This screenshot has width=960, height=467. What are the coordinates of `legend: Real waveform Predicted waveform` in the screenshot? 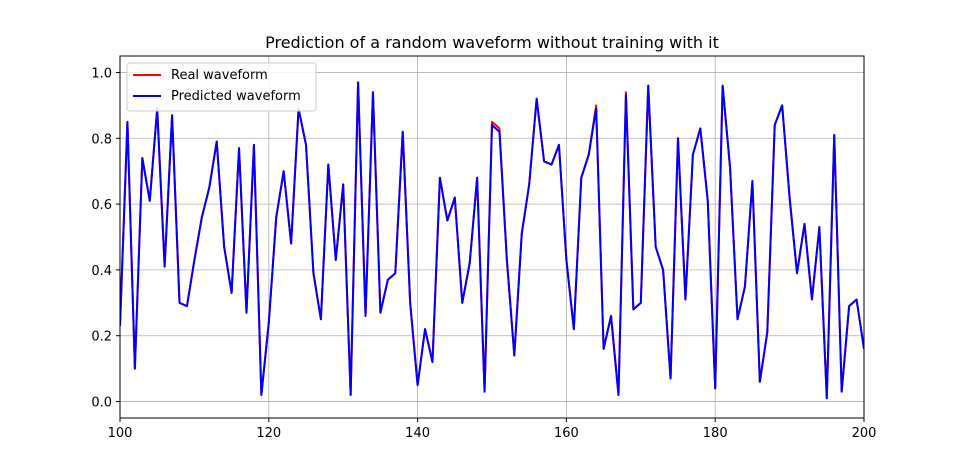 It's located at (221, 87).